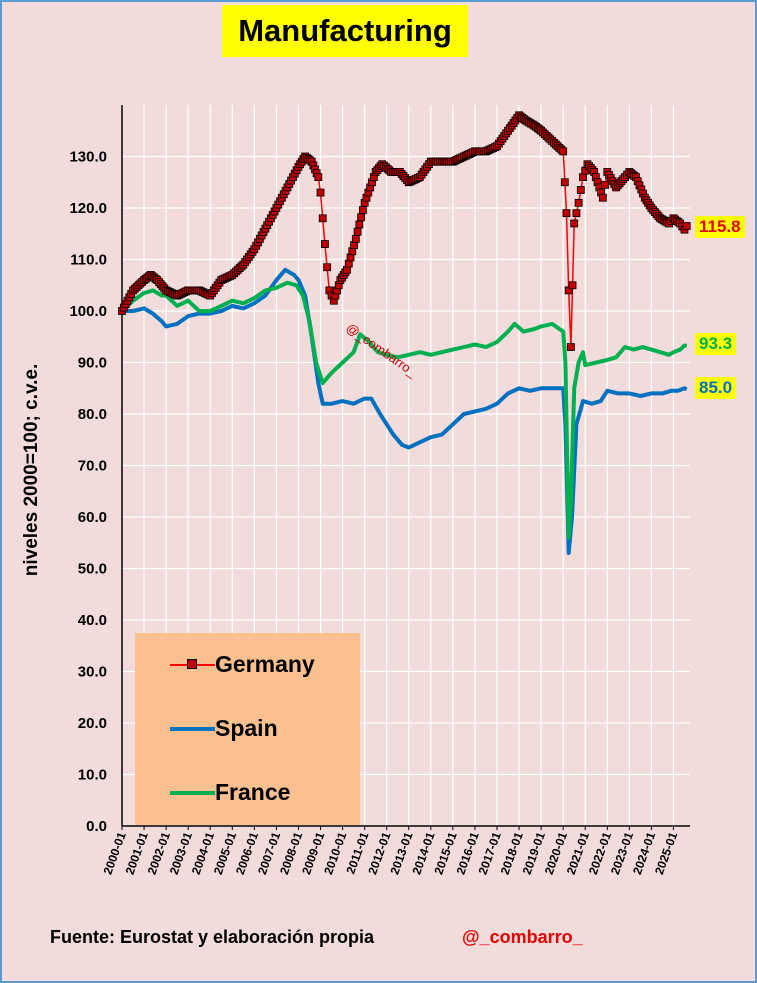 The height and width of the screenshot is (983, 757). I want to click on y-tick-label: 40.0, so click(92, 620).